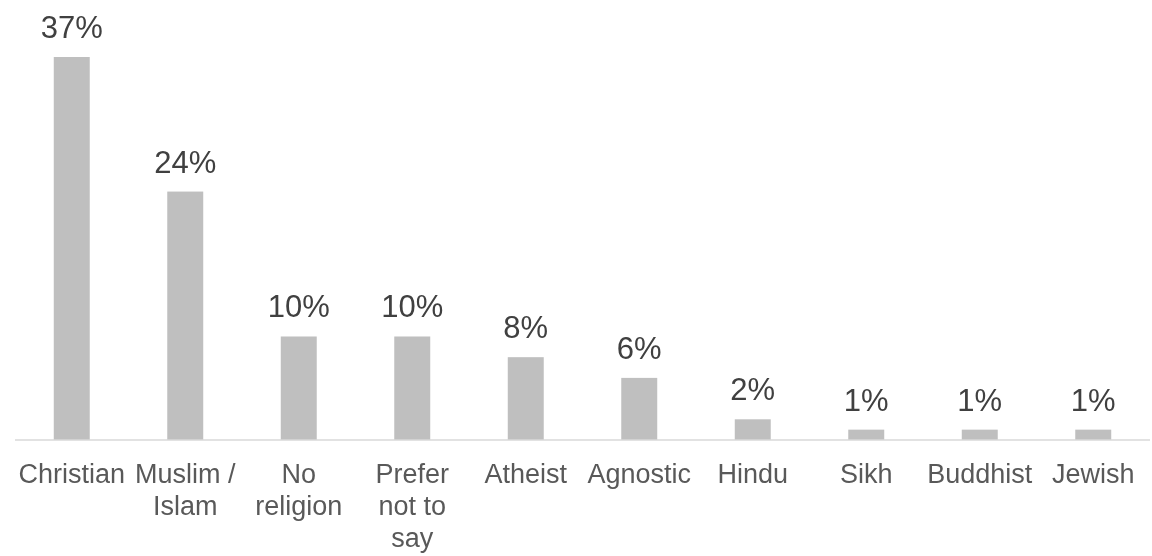  Describe the element at coordinates (753, 474) in the screenshot. I see `x-tick-label: Hindu` at that location.